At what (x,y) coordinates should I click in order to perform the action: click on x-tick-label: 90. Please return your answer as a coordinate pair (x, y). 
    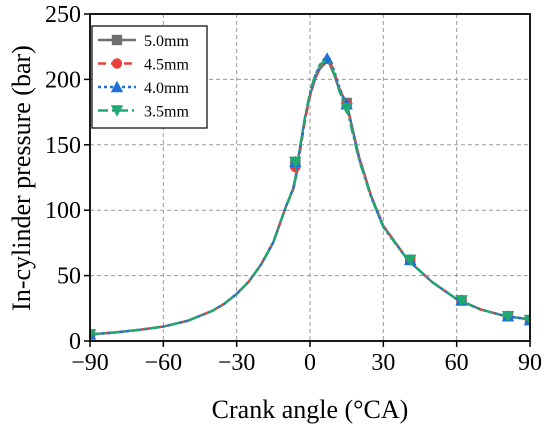
    Looking at the image, I should click on (530, 363).